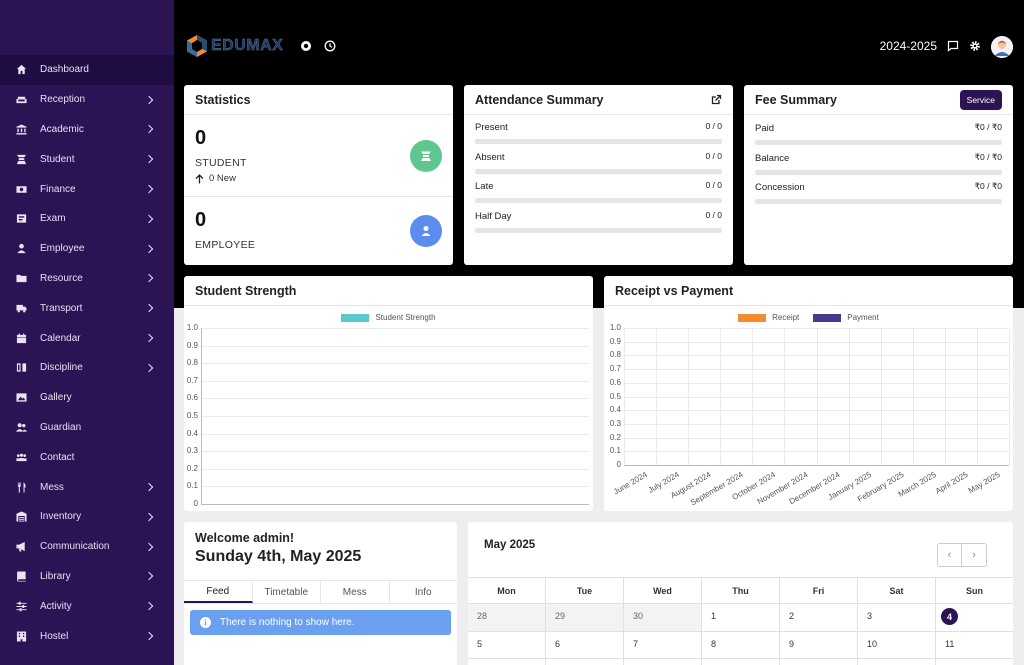 The width and height of the screenshot is (1024, 665). Describe the element at coordinates (58, 189) in the screenshot. I see `sidebar-item-label: Finance` at that location.